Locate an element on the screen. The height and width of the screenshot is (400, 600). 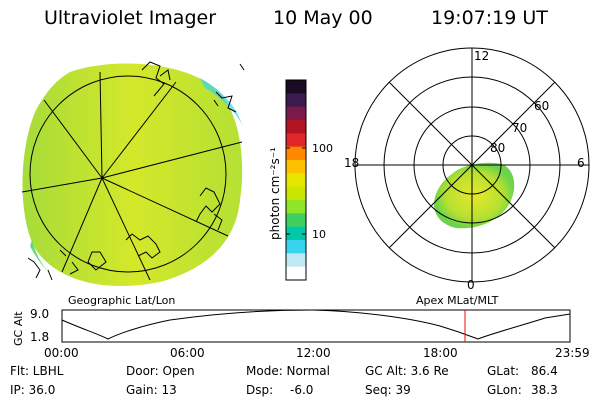
uv-edge-glow-left is located at coordinates (41, 258).